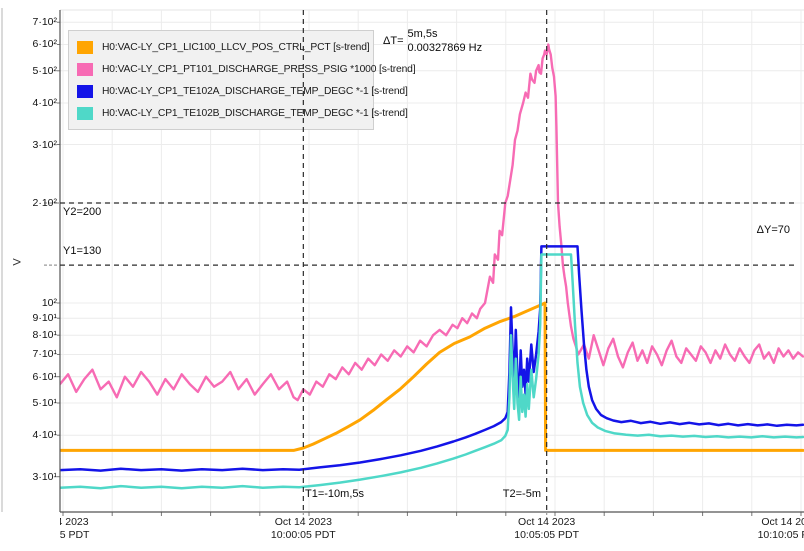  I want to click on x-axis-label-time: 9:55:05 PDT, so click(75, 535).